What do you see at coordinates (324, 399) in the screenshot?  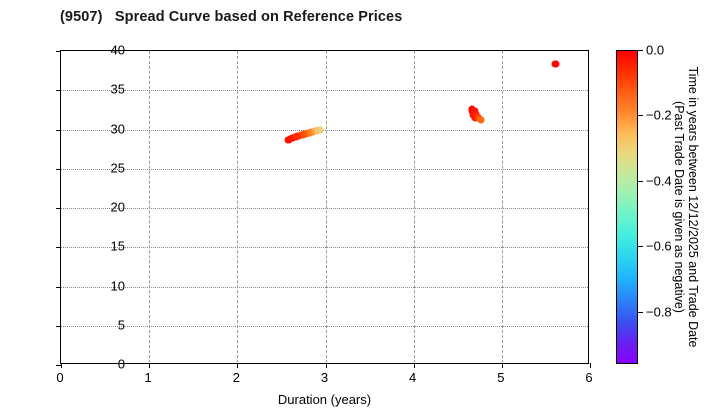 I see `x-axis-label: Duration (years)` at bounding box center [324, 399].